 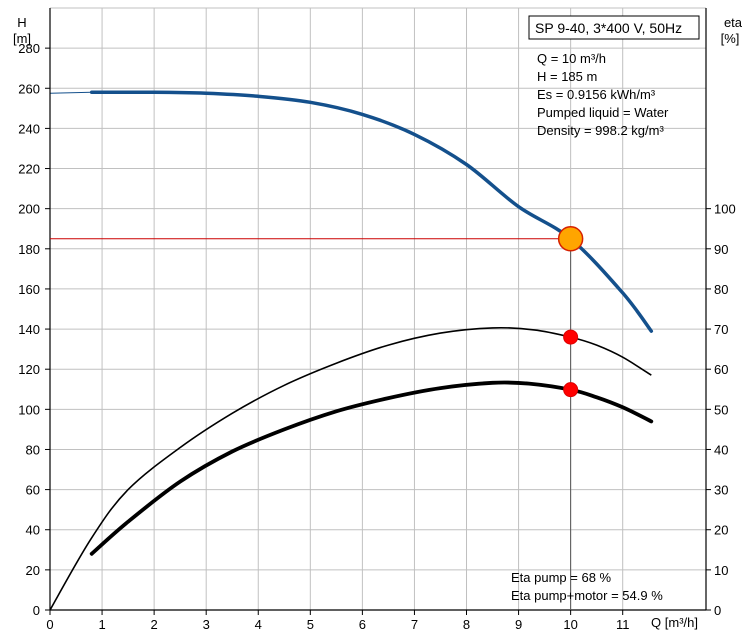 What do you see at coordinates (29, 128) in the screenshot?
I see `y-left-tick-label: 240` at bounding box center [29, 128].